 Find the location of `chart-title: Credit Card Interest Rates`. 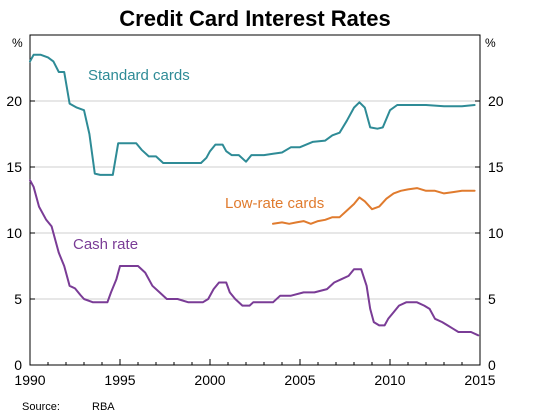

chart-title: Credit Card Interest Rates is located at coordinates (254, 18).